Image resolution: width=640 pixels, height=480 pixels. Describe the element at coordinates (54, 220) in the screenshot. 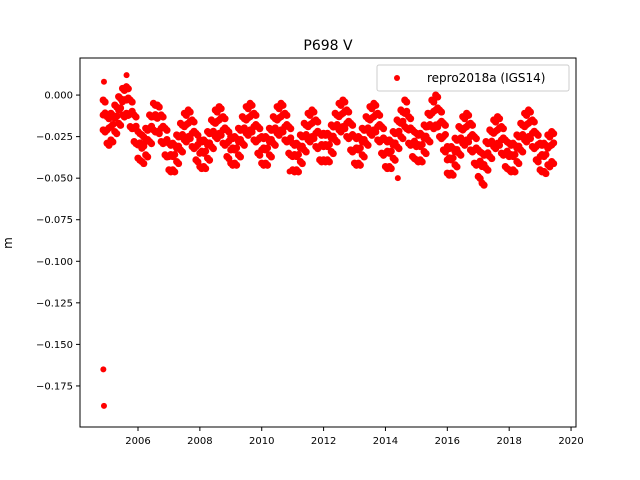

I see `y-tick-label: −0.075` at that location.